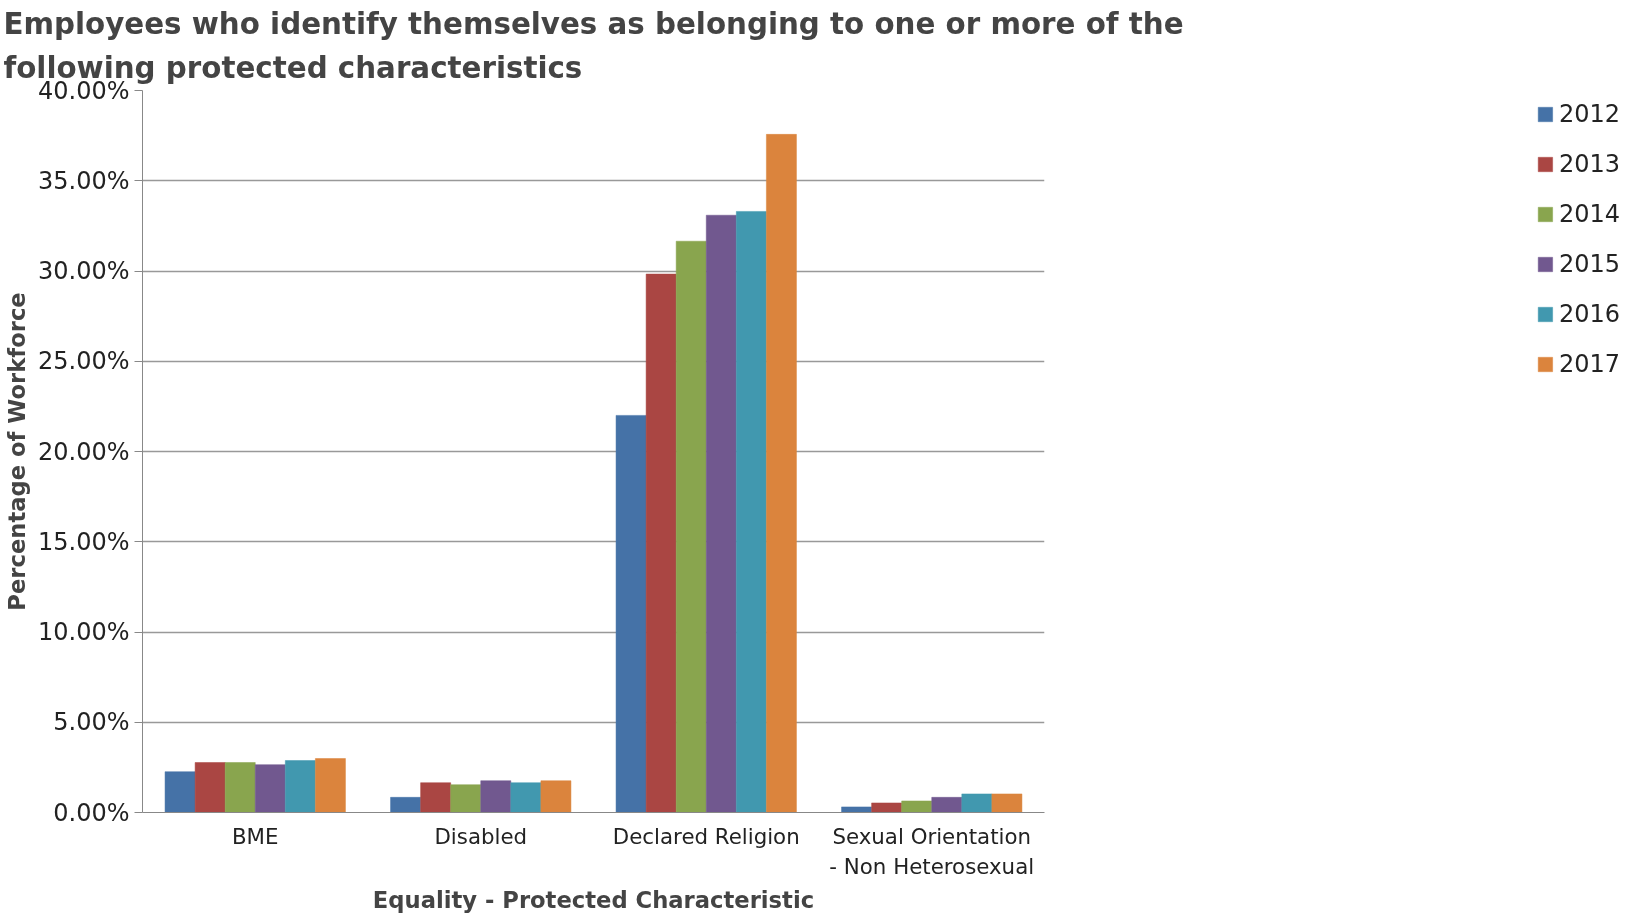  Describe the element at coordinates (481, 836) in the screenshot. I see `x-tick-label: Disabled` at that location.